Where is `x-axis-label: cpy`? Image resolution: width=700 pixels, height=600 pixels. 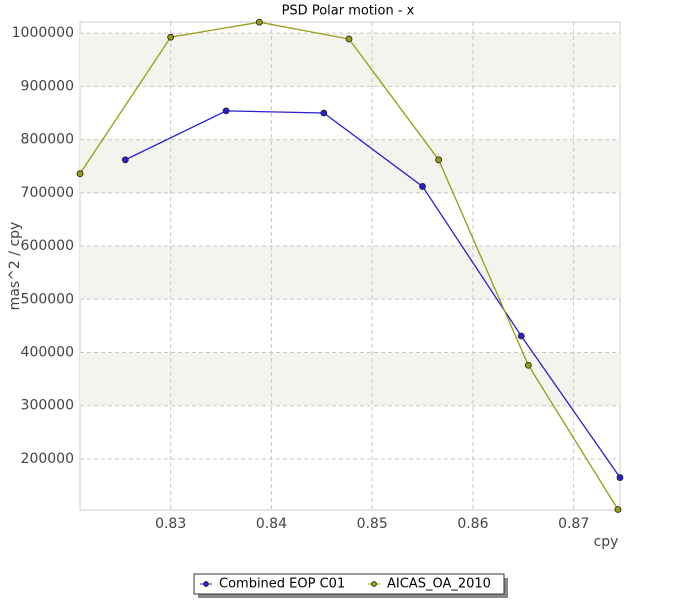 x-axis-label: cpy is located at coordinates (606, 542).